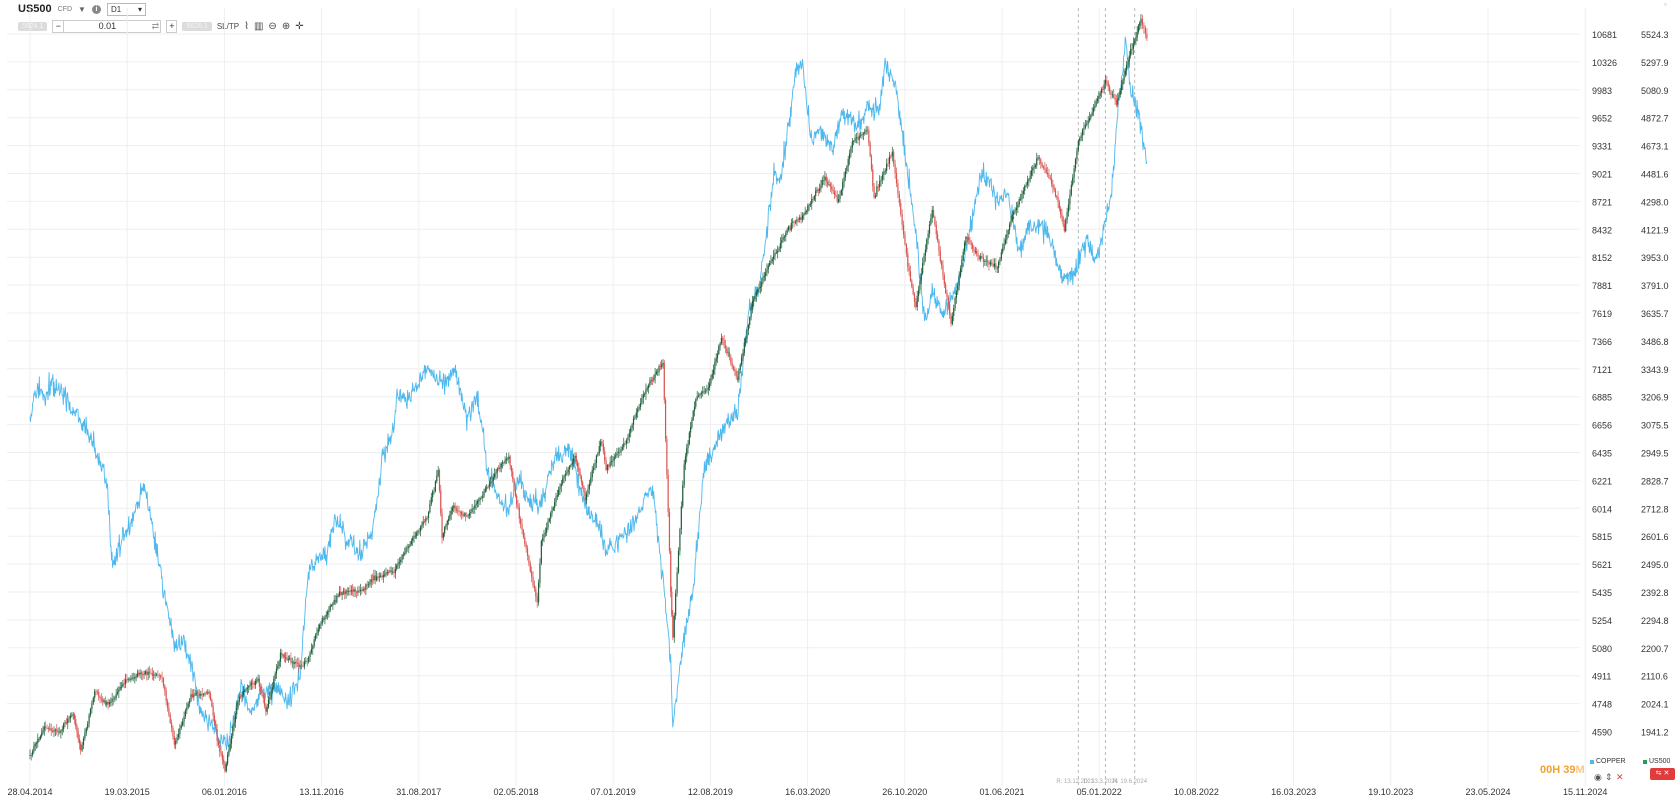  Describe the element at coordinates (82, 9) in the screenshot. I see `symbol-dropdown-icon: ▼` at that location.